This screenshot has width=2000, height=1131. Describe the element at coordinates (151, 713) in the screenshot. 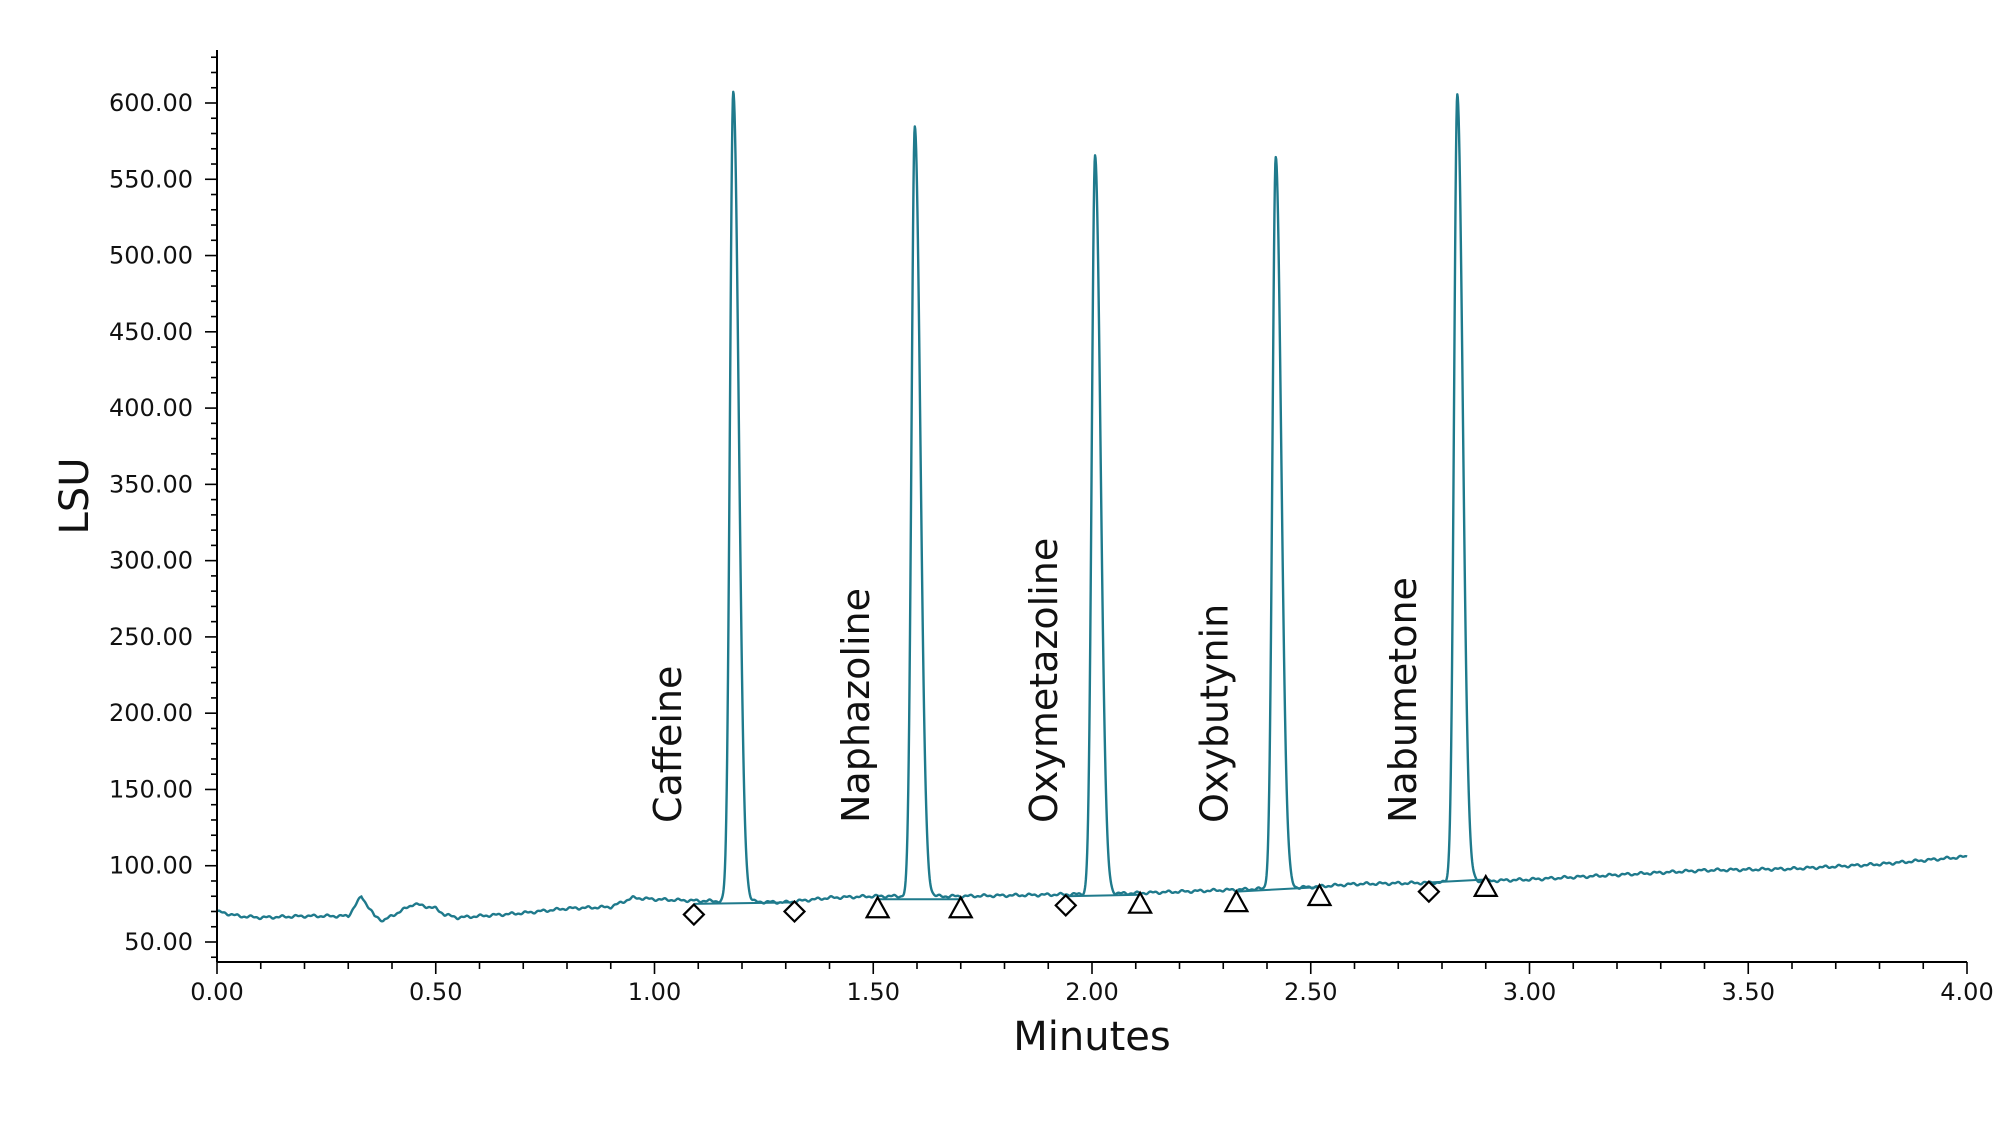

I see `y-tick-label: 200.00` at that location.